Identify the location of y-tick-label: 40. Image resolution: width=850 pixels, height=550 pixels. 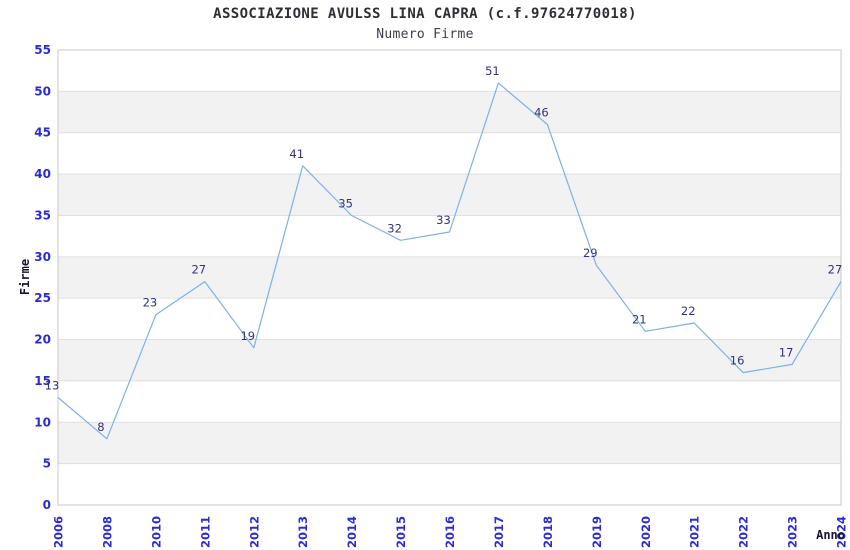
(42, 174).